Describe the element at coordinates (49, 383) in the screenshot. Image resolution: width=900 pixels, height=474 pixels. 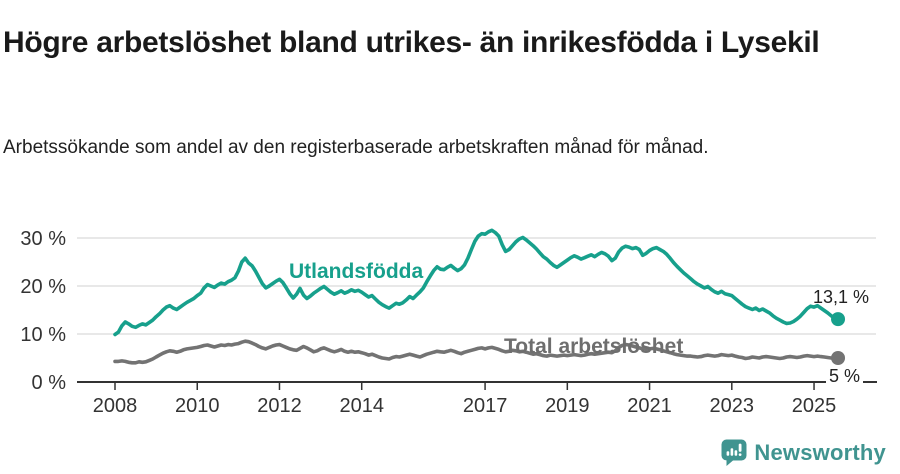
I see `y-tick-label: 0 %` at that location.